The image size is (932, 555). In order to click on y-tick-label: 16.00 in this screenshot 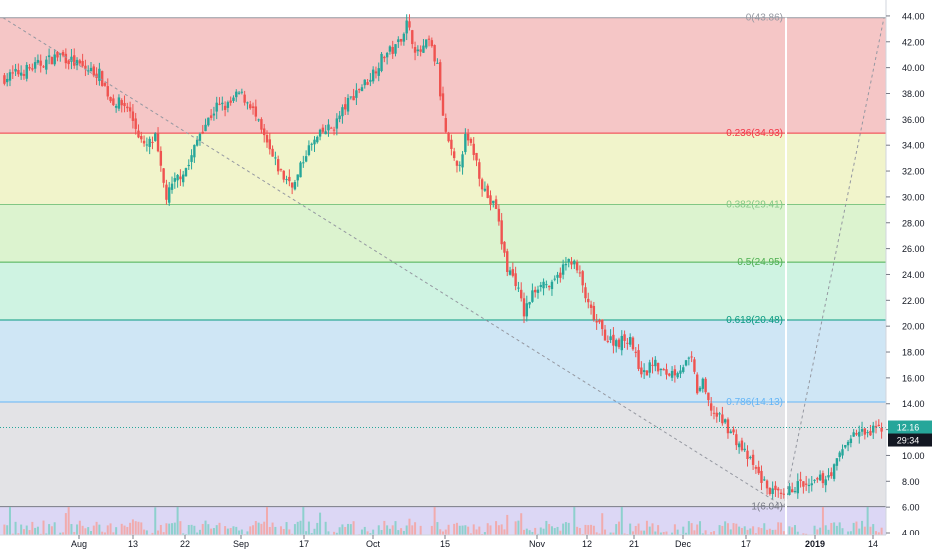, I will do `click(913, 378)`.